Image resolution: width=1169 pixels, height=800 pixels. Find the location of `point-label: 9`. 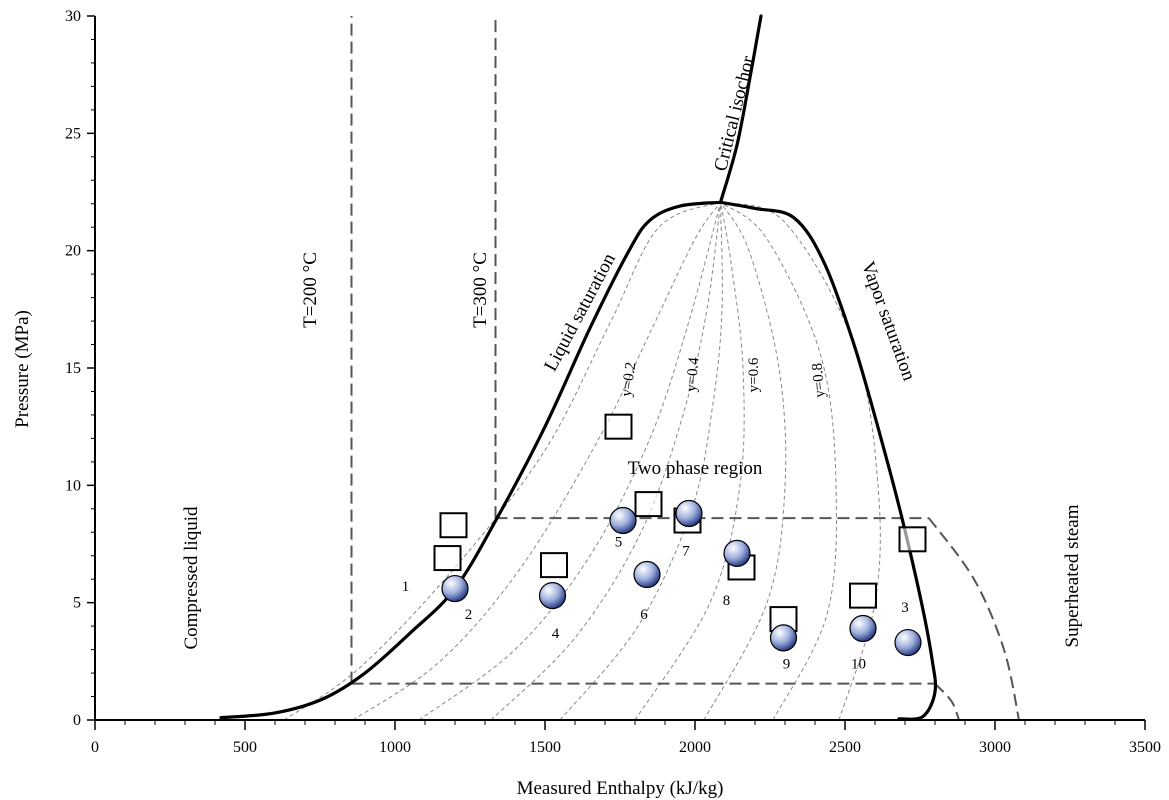

point-label: 9 is located at coordinates (787, 664).